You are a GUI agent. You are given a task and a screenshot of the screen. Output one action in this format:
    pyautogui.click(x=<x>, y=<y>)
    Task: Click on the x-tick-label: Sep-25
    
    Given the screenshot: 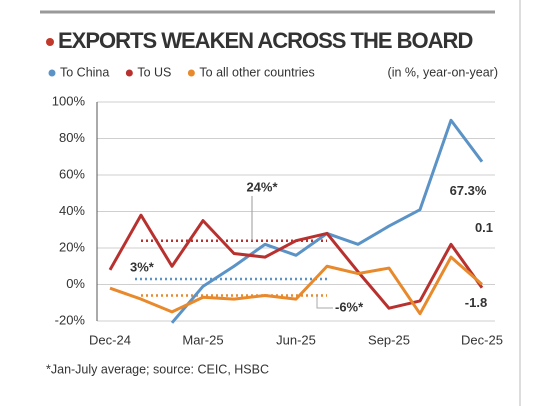 What is the action you would take?
    pyautogui.click(x=389, y=339)
    